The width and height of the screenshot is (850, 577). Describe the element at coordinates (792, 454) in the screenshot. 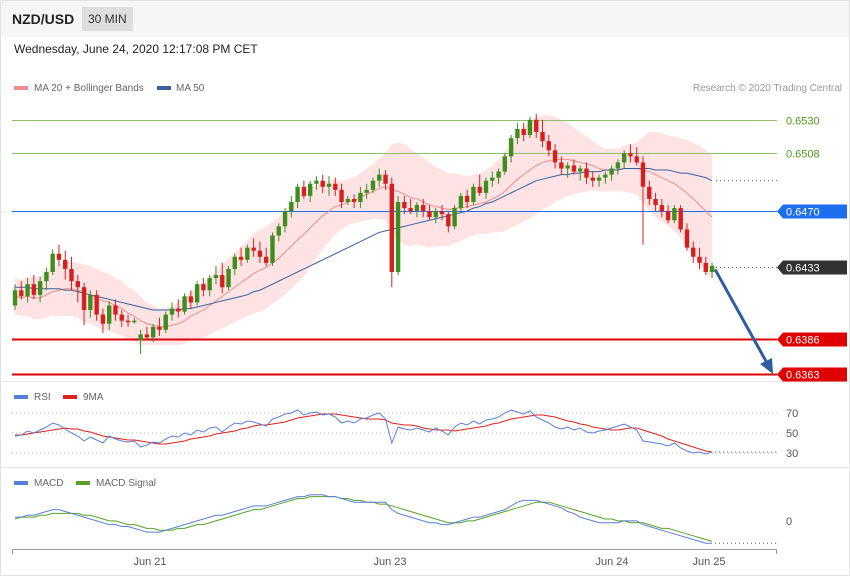

I see `rsi-level-label: 30` at that location.